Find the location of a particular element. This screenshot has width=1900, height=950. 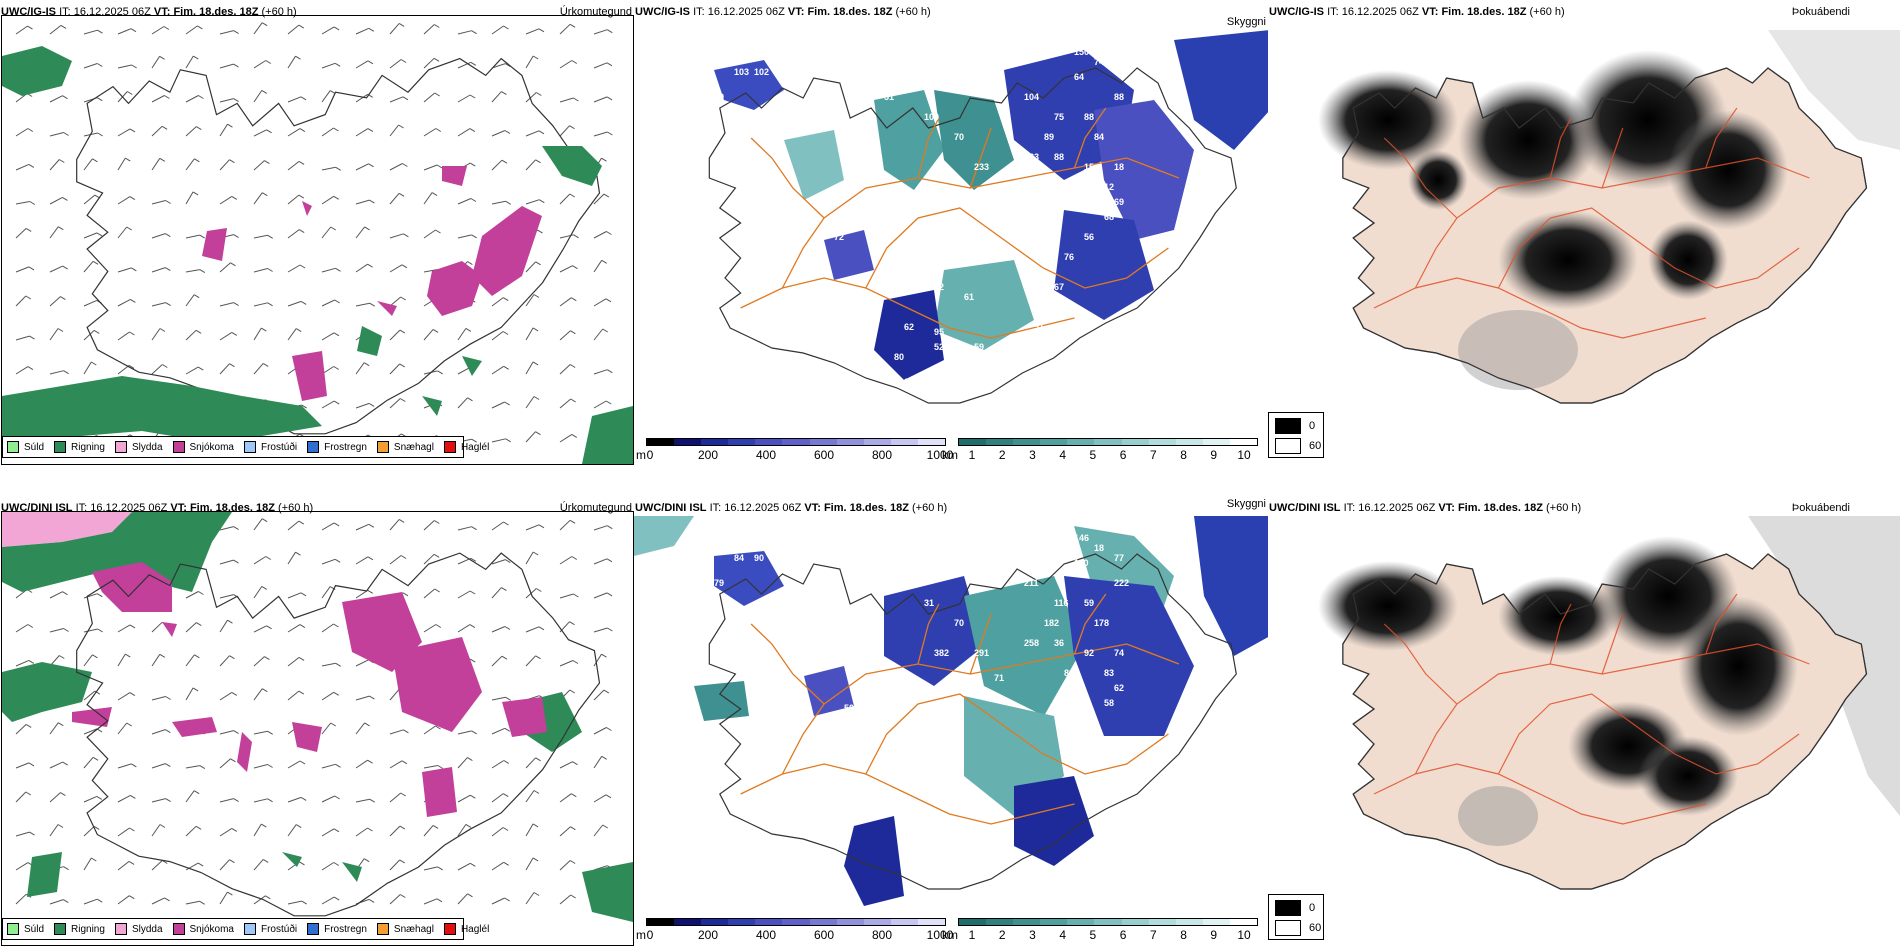

cloudbase-value-label: 51 is located at coordinates (889, 97).